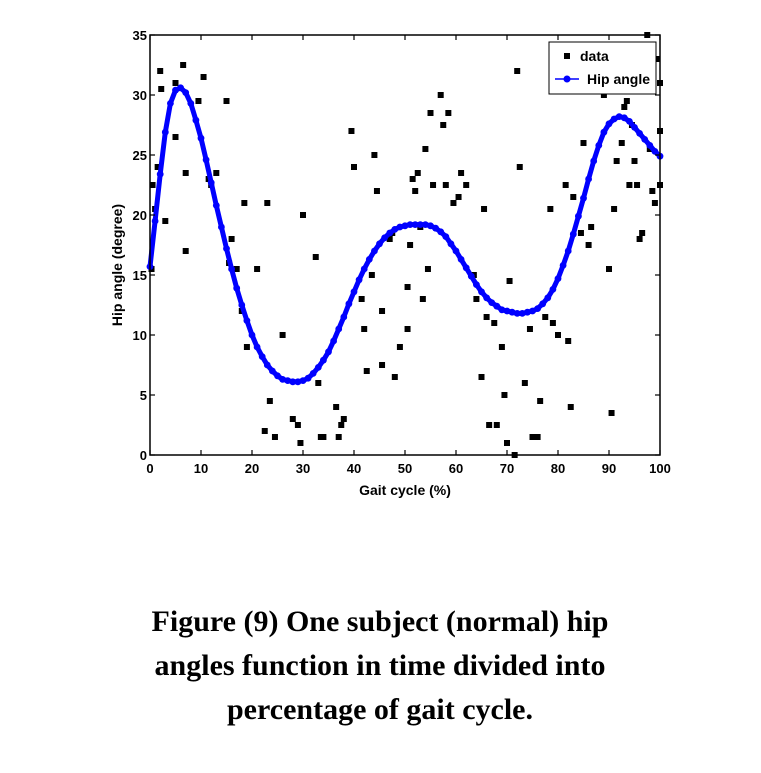 The width and height of the screenshot is (761, 773). I want to click on y-axis-title: Hip angle (degree), so click(117, 265).